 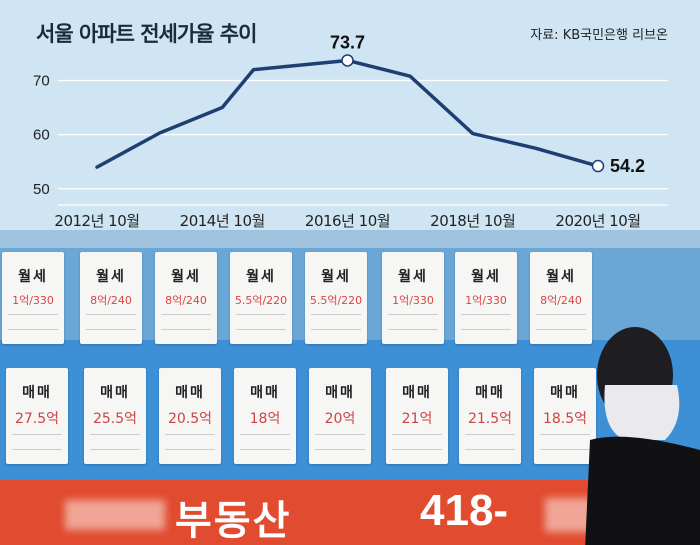 I want to click on sign-phone: 418-, so click(x=464, y=510).